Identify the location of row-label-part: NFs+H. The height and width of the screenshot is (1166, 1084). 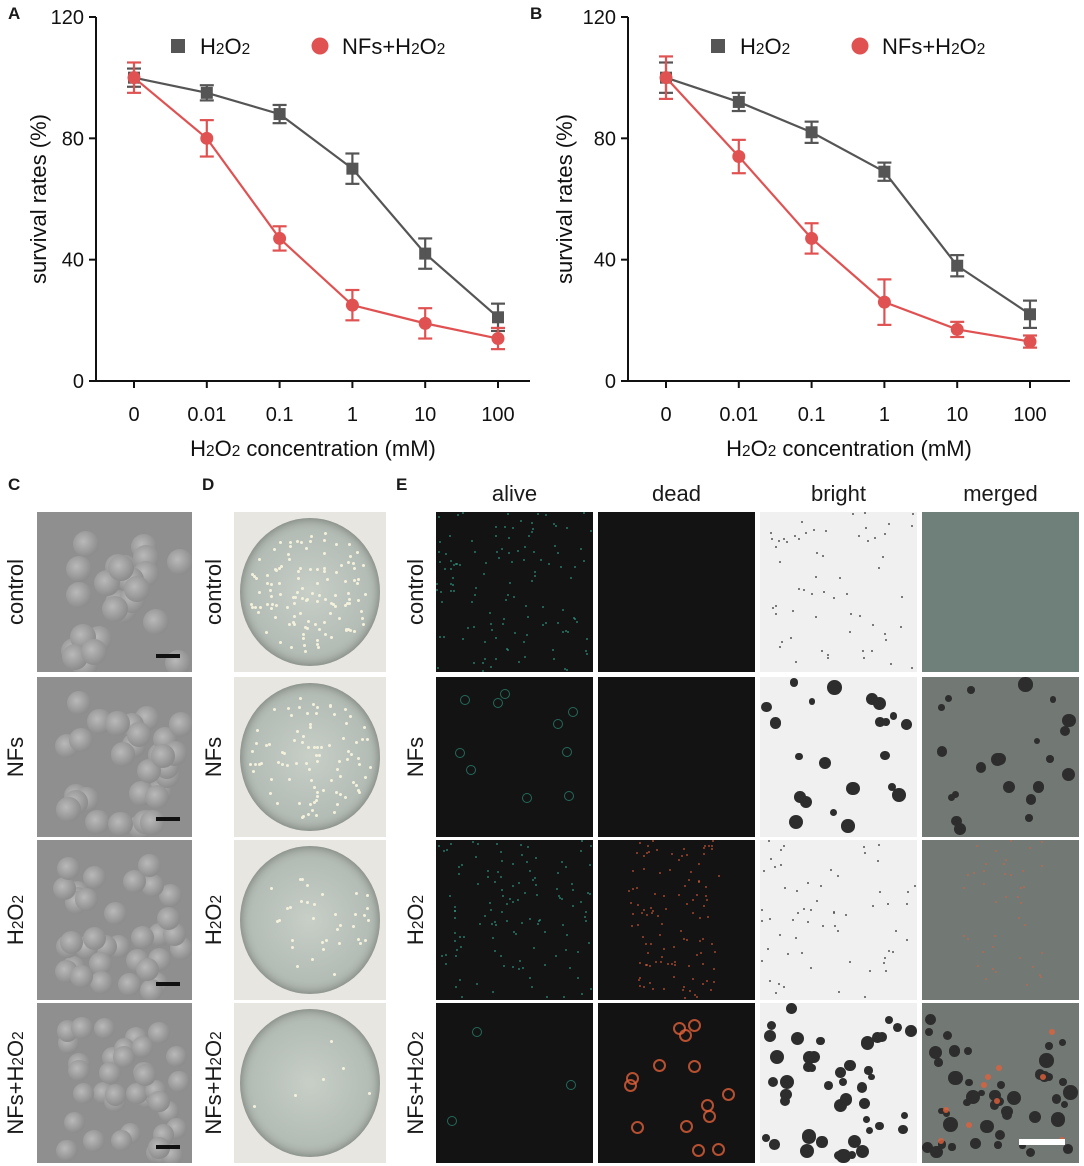
(415, 1100).